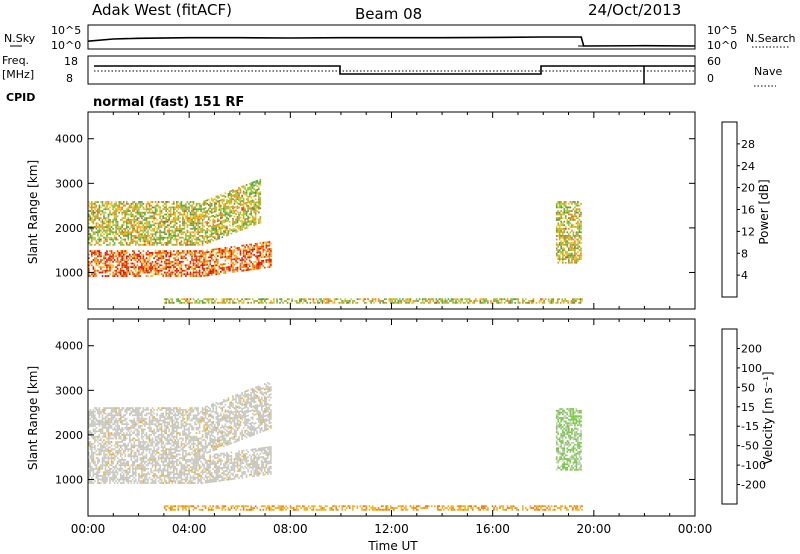 The width and height of the screenshot is (800, 554). What do you see at coordinates (162, 10) in the screenshot?
I see `station-title: Adak West (fitACF)` at bounding box center [162, 10].